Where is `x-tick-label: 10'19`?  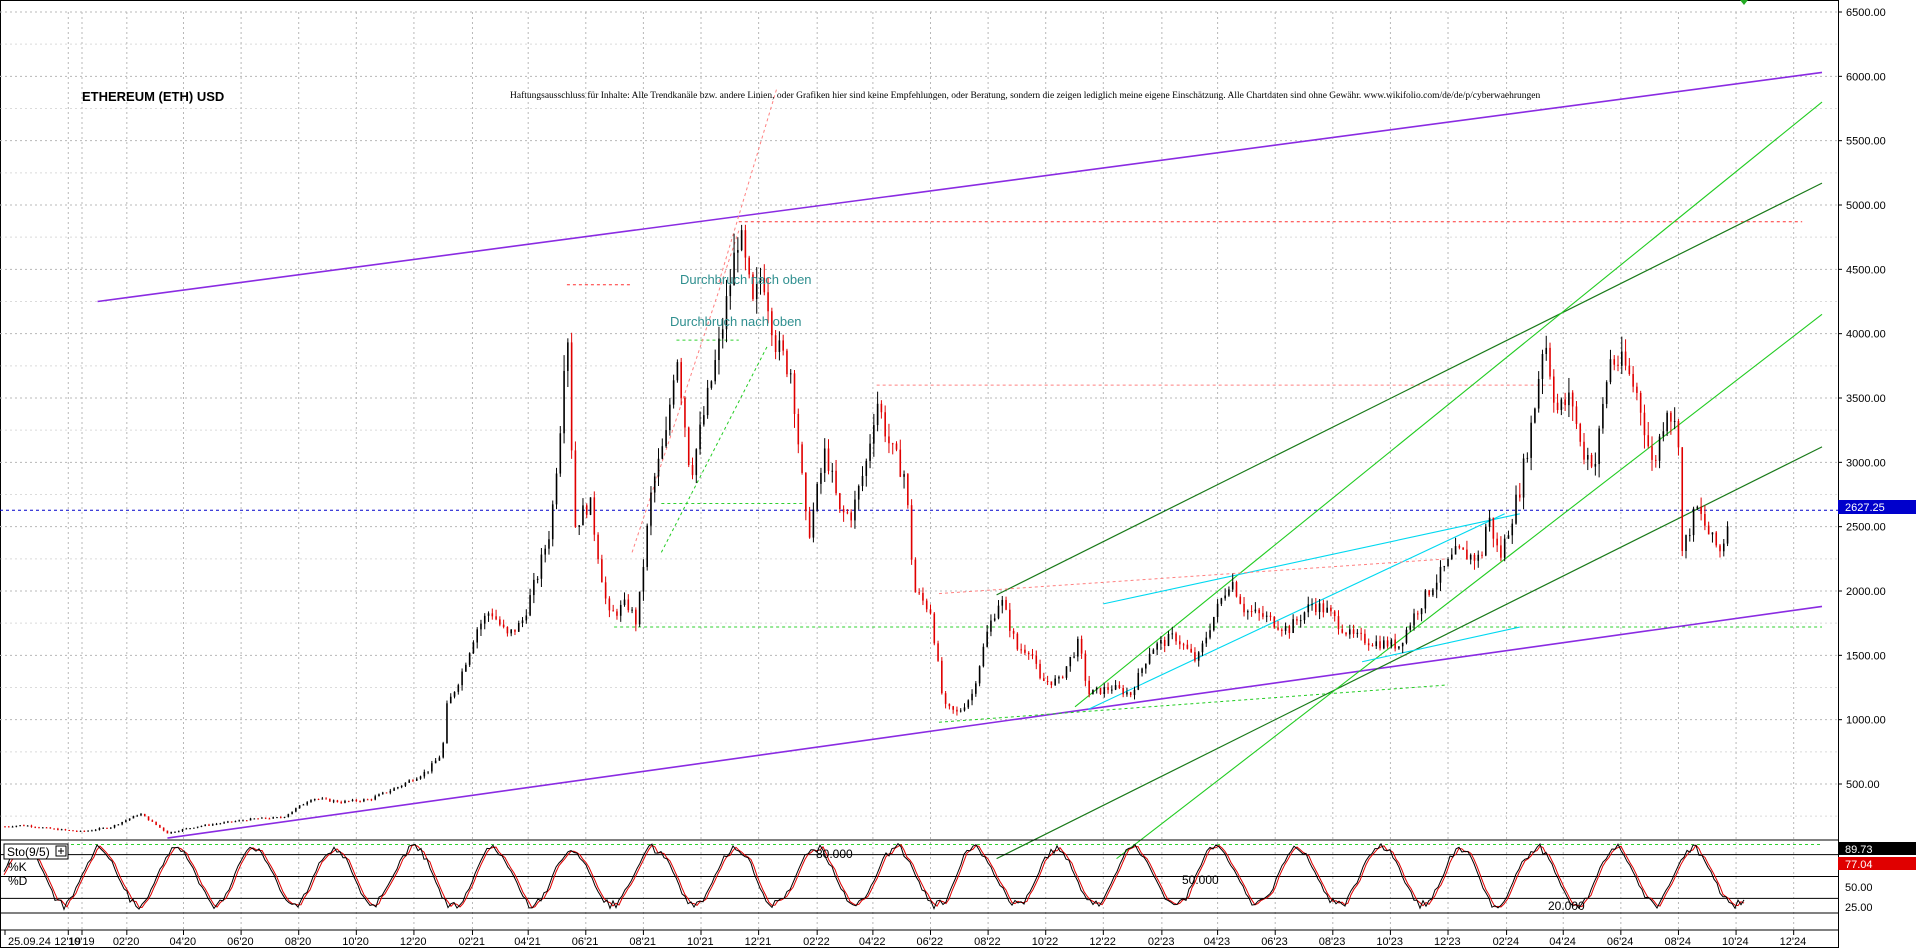
x-tick-label: 10'19 is located at coordinates (81, 942).